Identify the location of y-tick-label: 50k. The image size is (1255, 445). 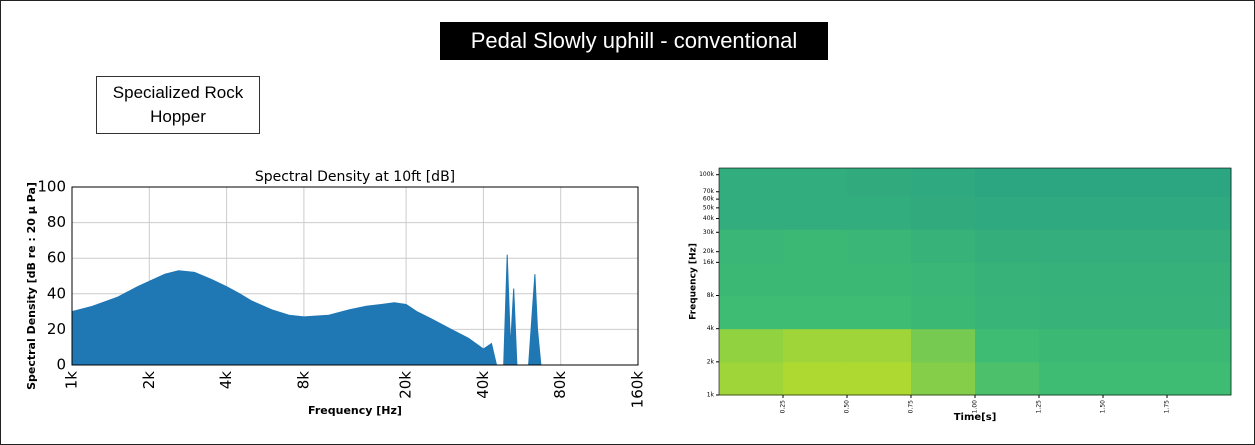
(709, 207).